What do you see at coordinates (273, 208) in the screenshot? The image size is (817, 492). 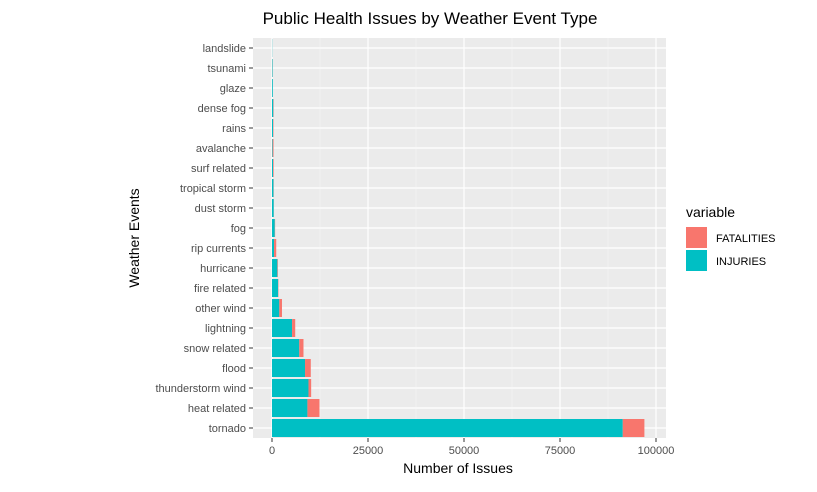 I see `bar-injuries-dust-storm` at bounding box center [273, 208].